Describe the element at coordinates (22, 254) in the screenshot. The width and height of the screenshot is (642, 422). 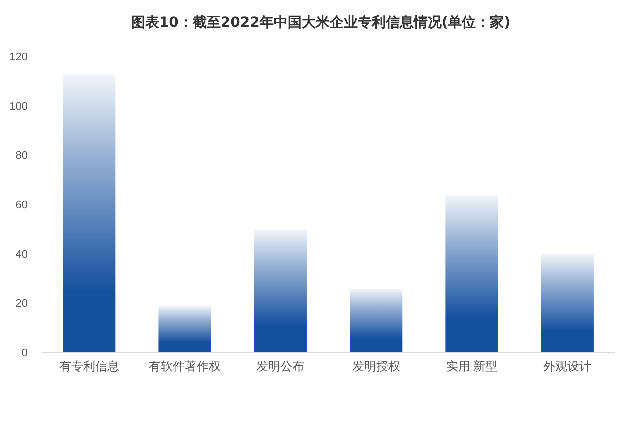
I see `y-tick-label: 40` at that location.